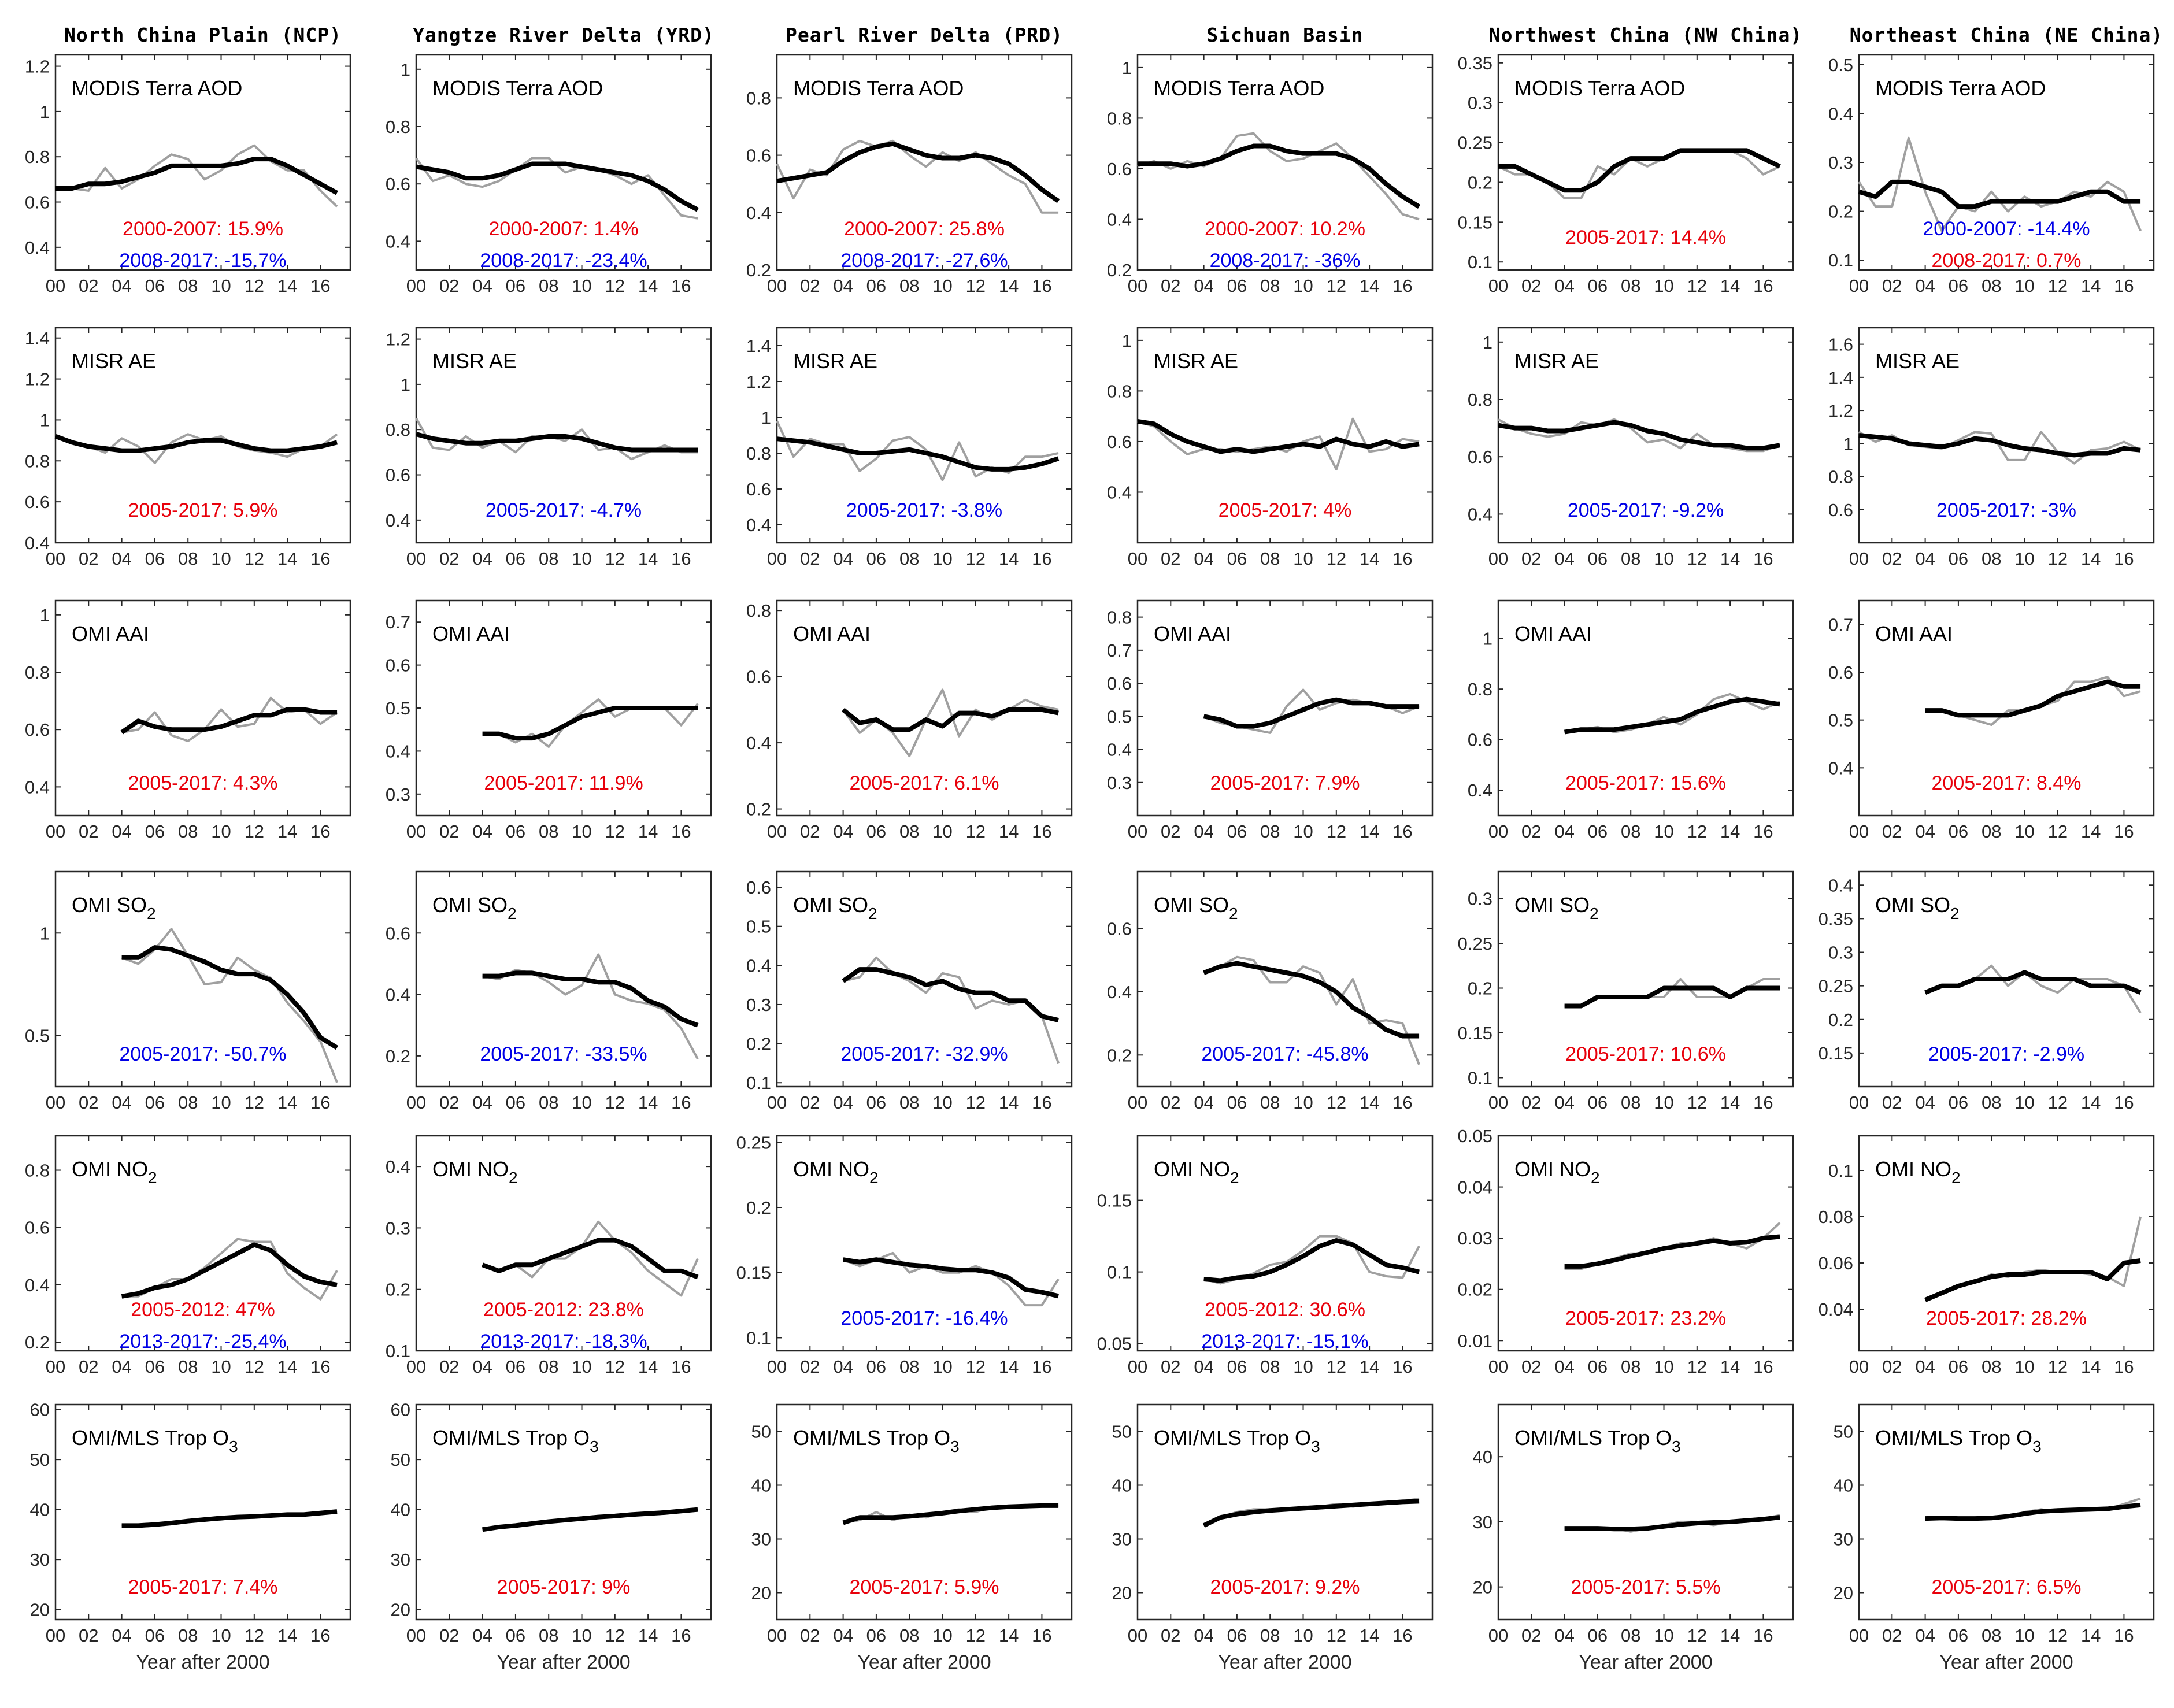  I want to click on y-tick-label: 1.6, so click(1841, 345).